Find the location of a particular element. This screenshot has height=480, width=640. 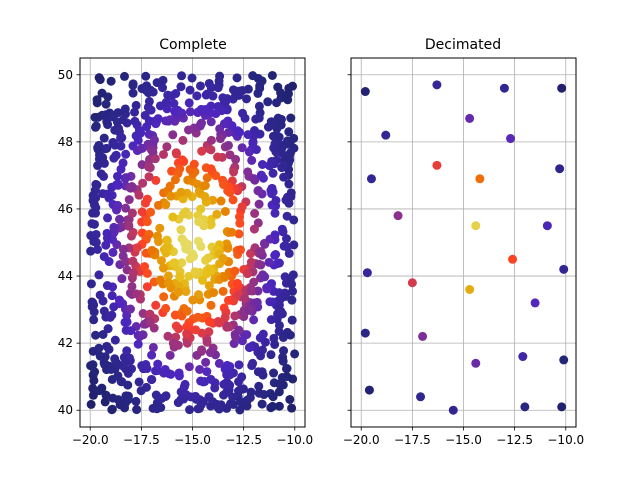

x-tick-label: −15.0 is located at coordinates (192, 440).